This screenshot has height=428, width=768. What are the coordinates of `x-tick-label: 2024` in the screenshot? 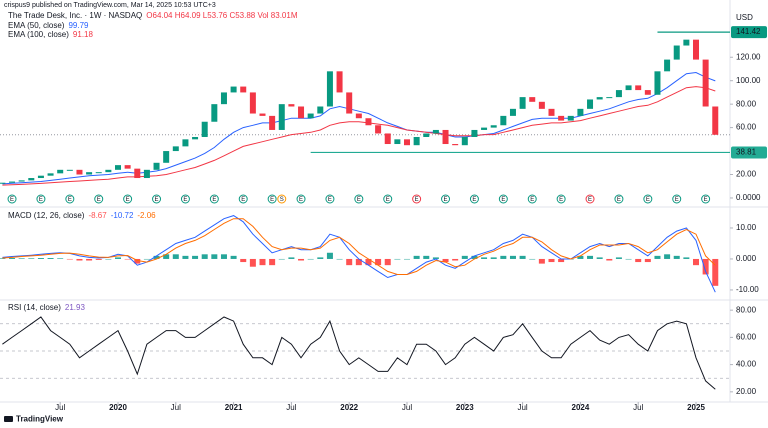 It's located at (581, 407).